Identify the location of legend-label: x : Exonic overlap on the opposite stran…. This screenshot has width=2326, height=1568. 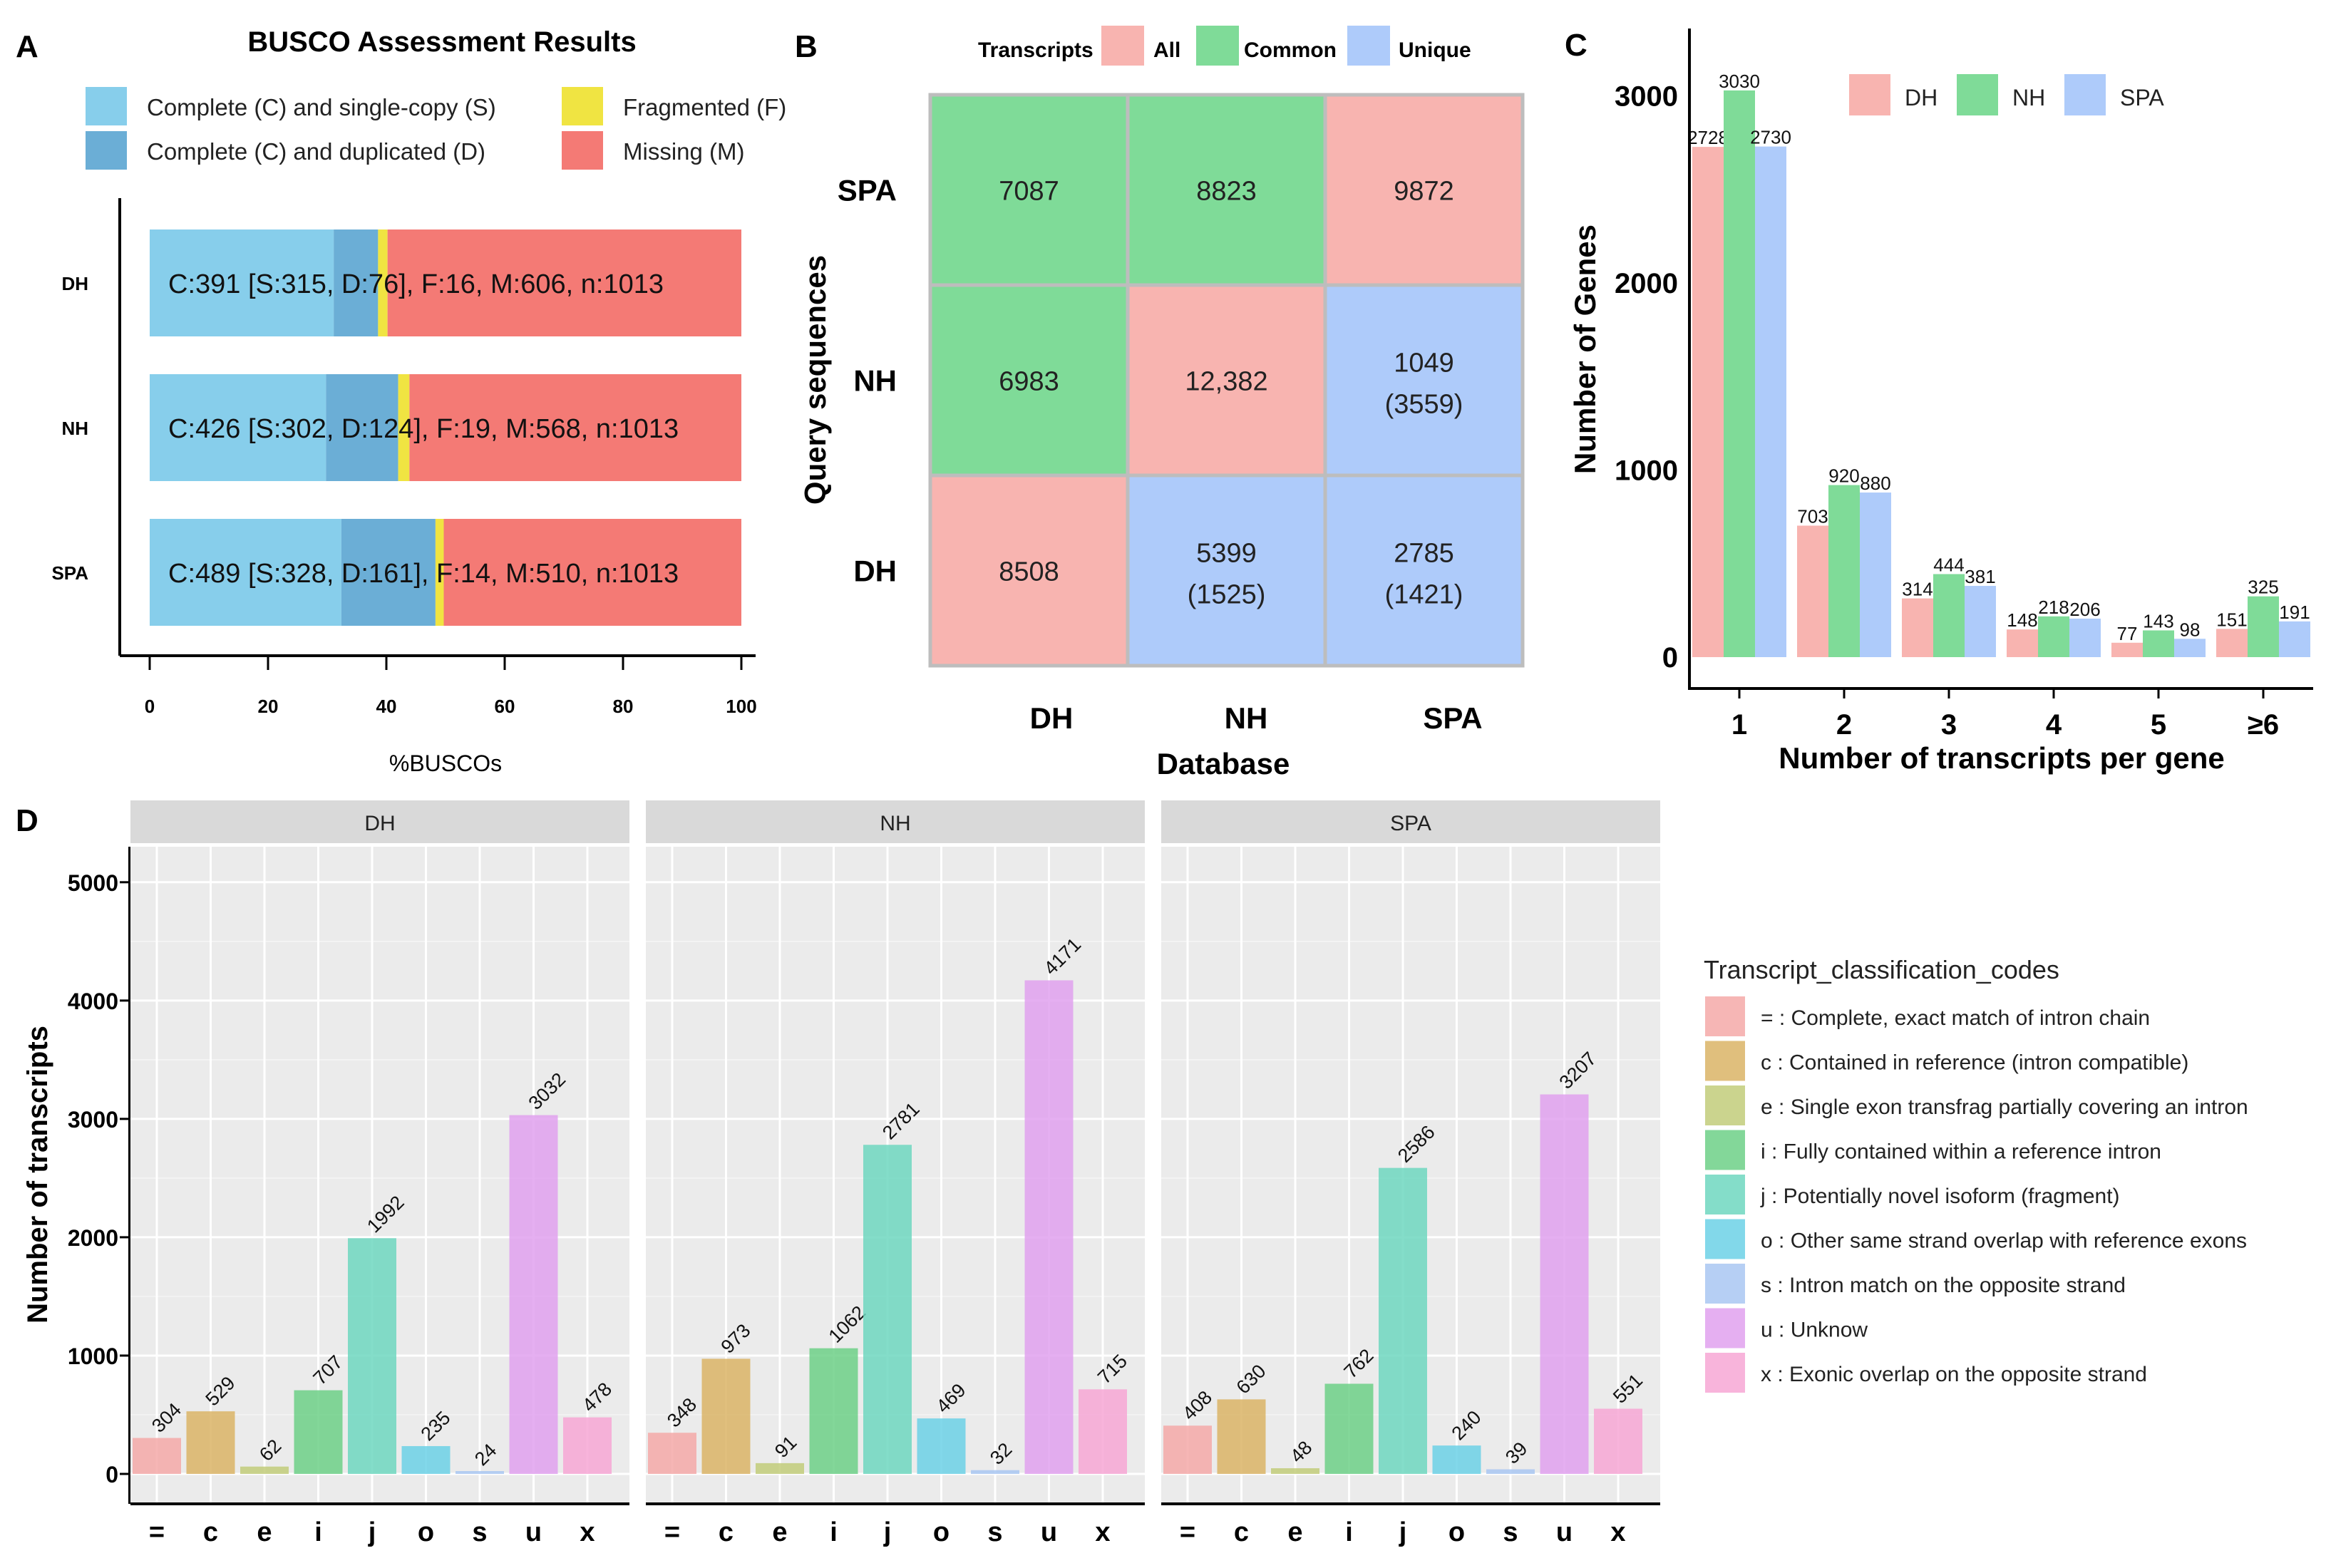
(1954, 1375).